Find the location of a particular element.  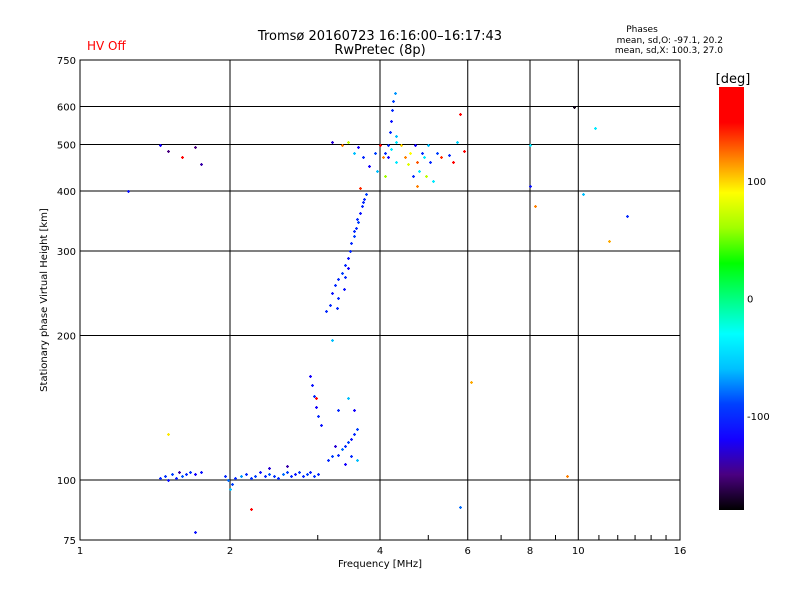

x-tick-label: 16 is located at coordinates (680, 551).